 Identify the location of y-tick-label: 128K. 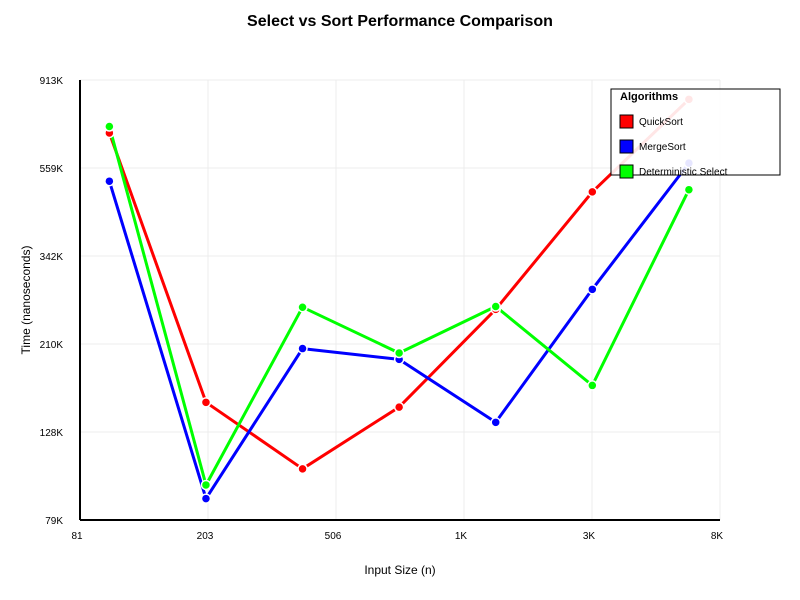
(52, 433).